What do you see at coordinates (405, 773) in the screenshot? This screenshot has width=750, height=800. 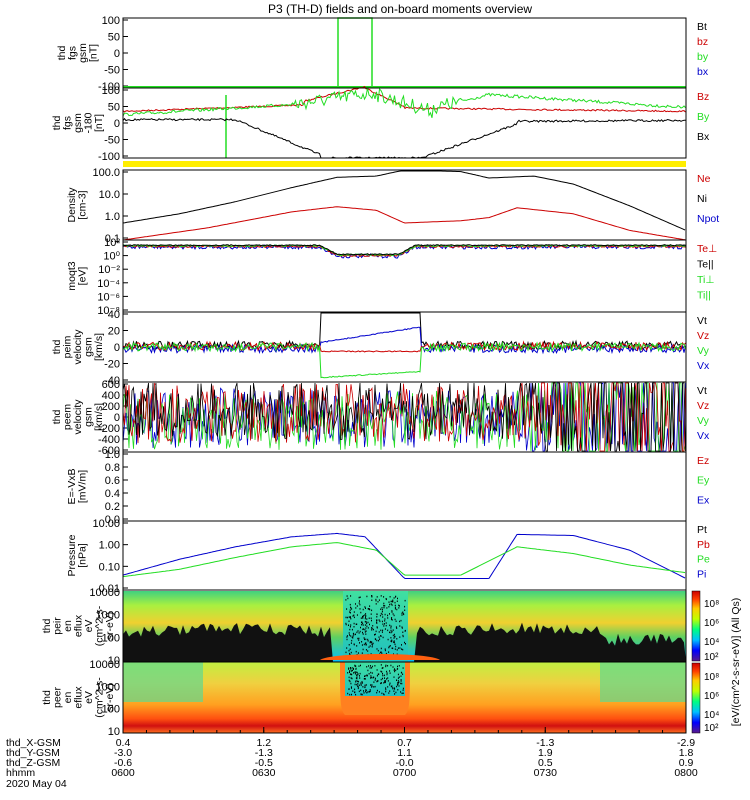 I see `x-row-value: 0700` at bounding box center [405, 773].